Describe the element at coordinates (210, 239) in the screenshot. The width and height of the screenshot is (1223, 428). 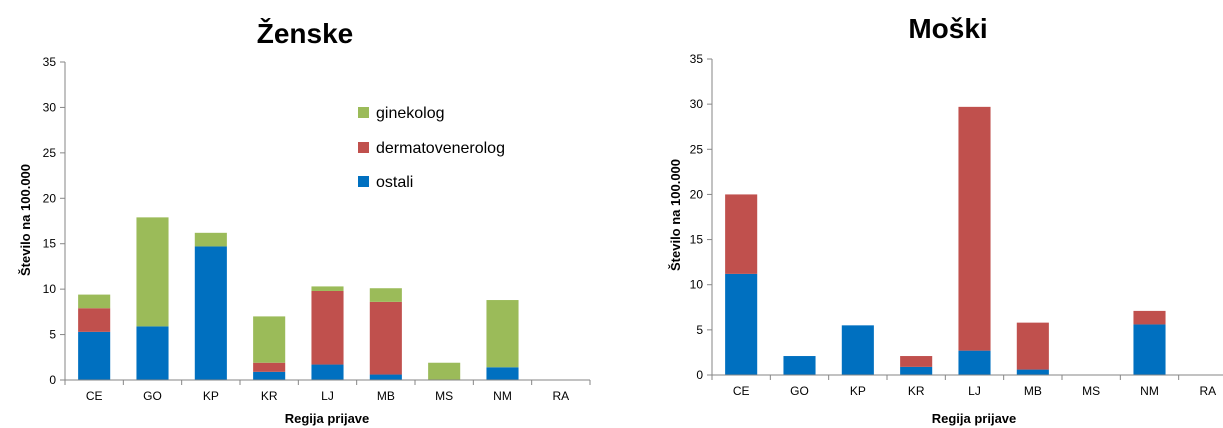
I see `bar-kp-ginekolog` at that location.